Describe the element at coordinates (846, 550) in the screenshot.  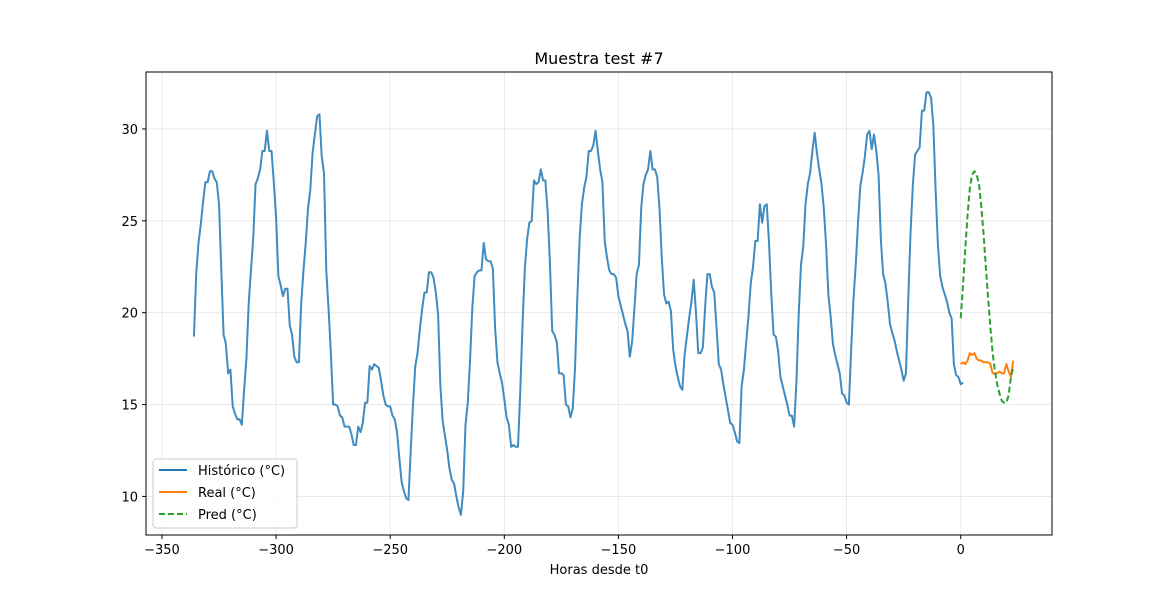
I see `x-tick-label: −50` at that location.